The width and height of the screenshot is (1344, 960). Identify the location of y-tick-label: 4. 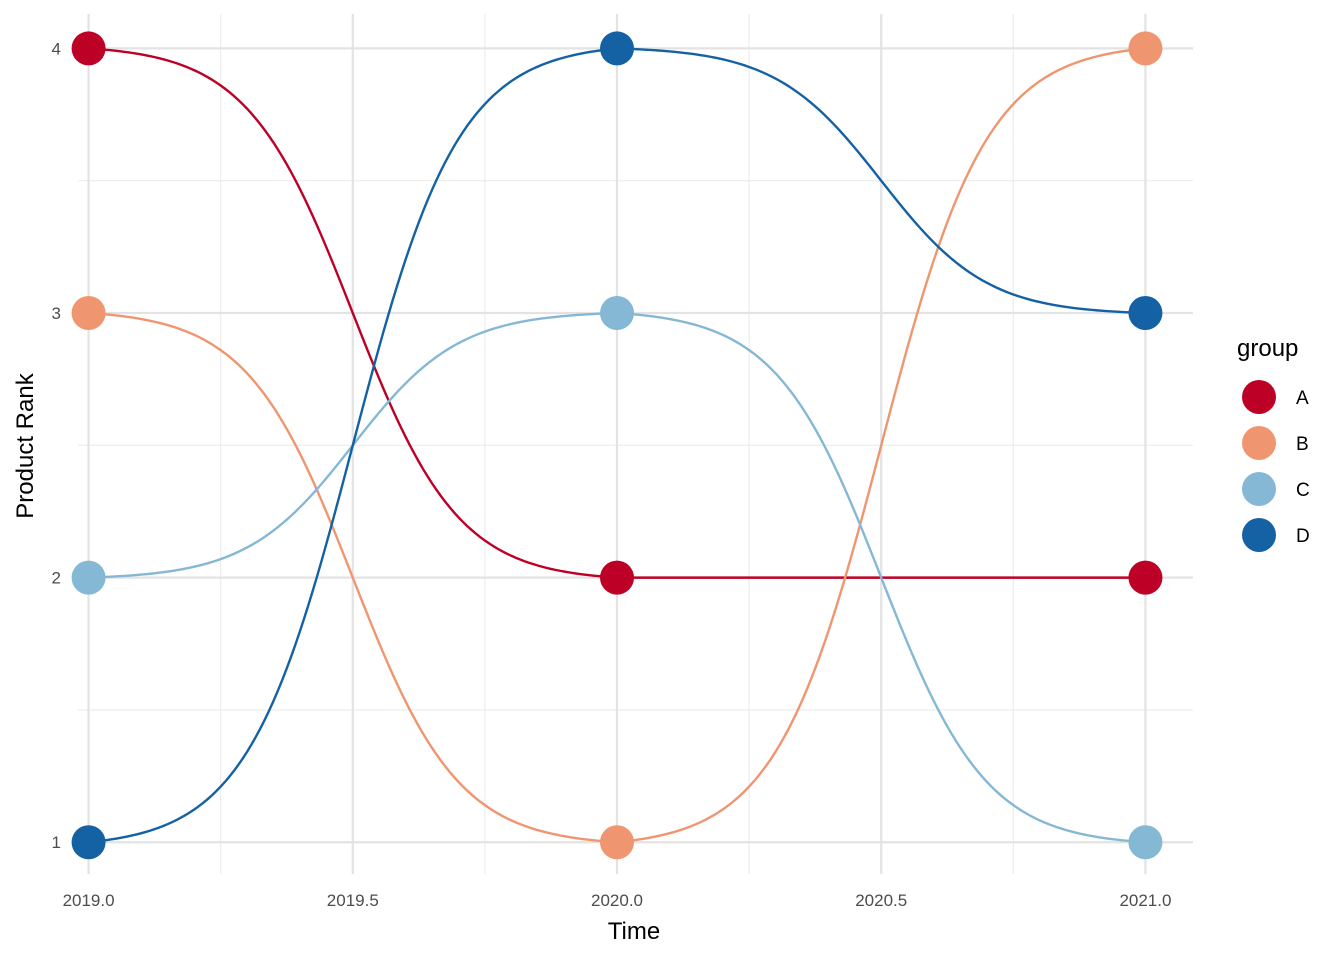
(56, 48).